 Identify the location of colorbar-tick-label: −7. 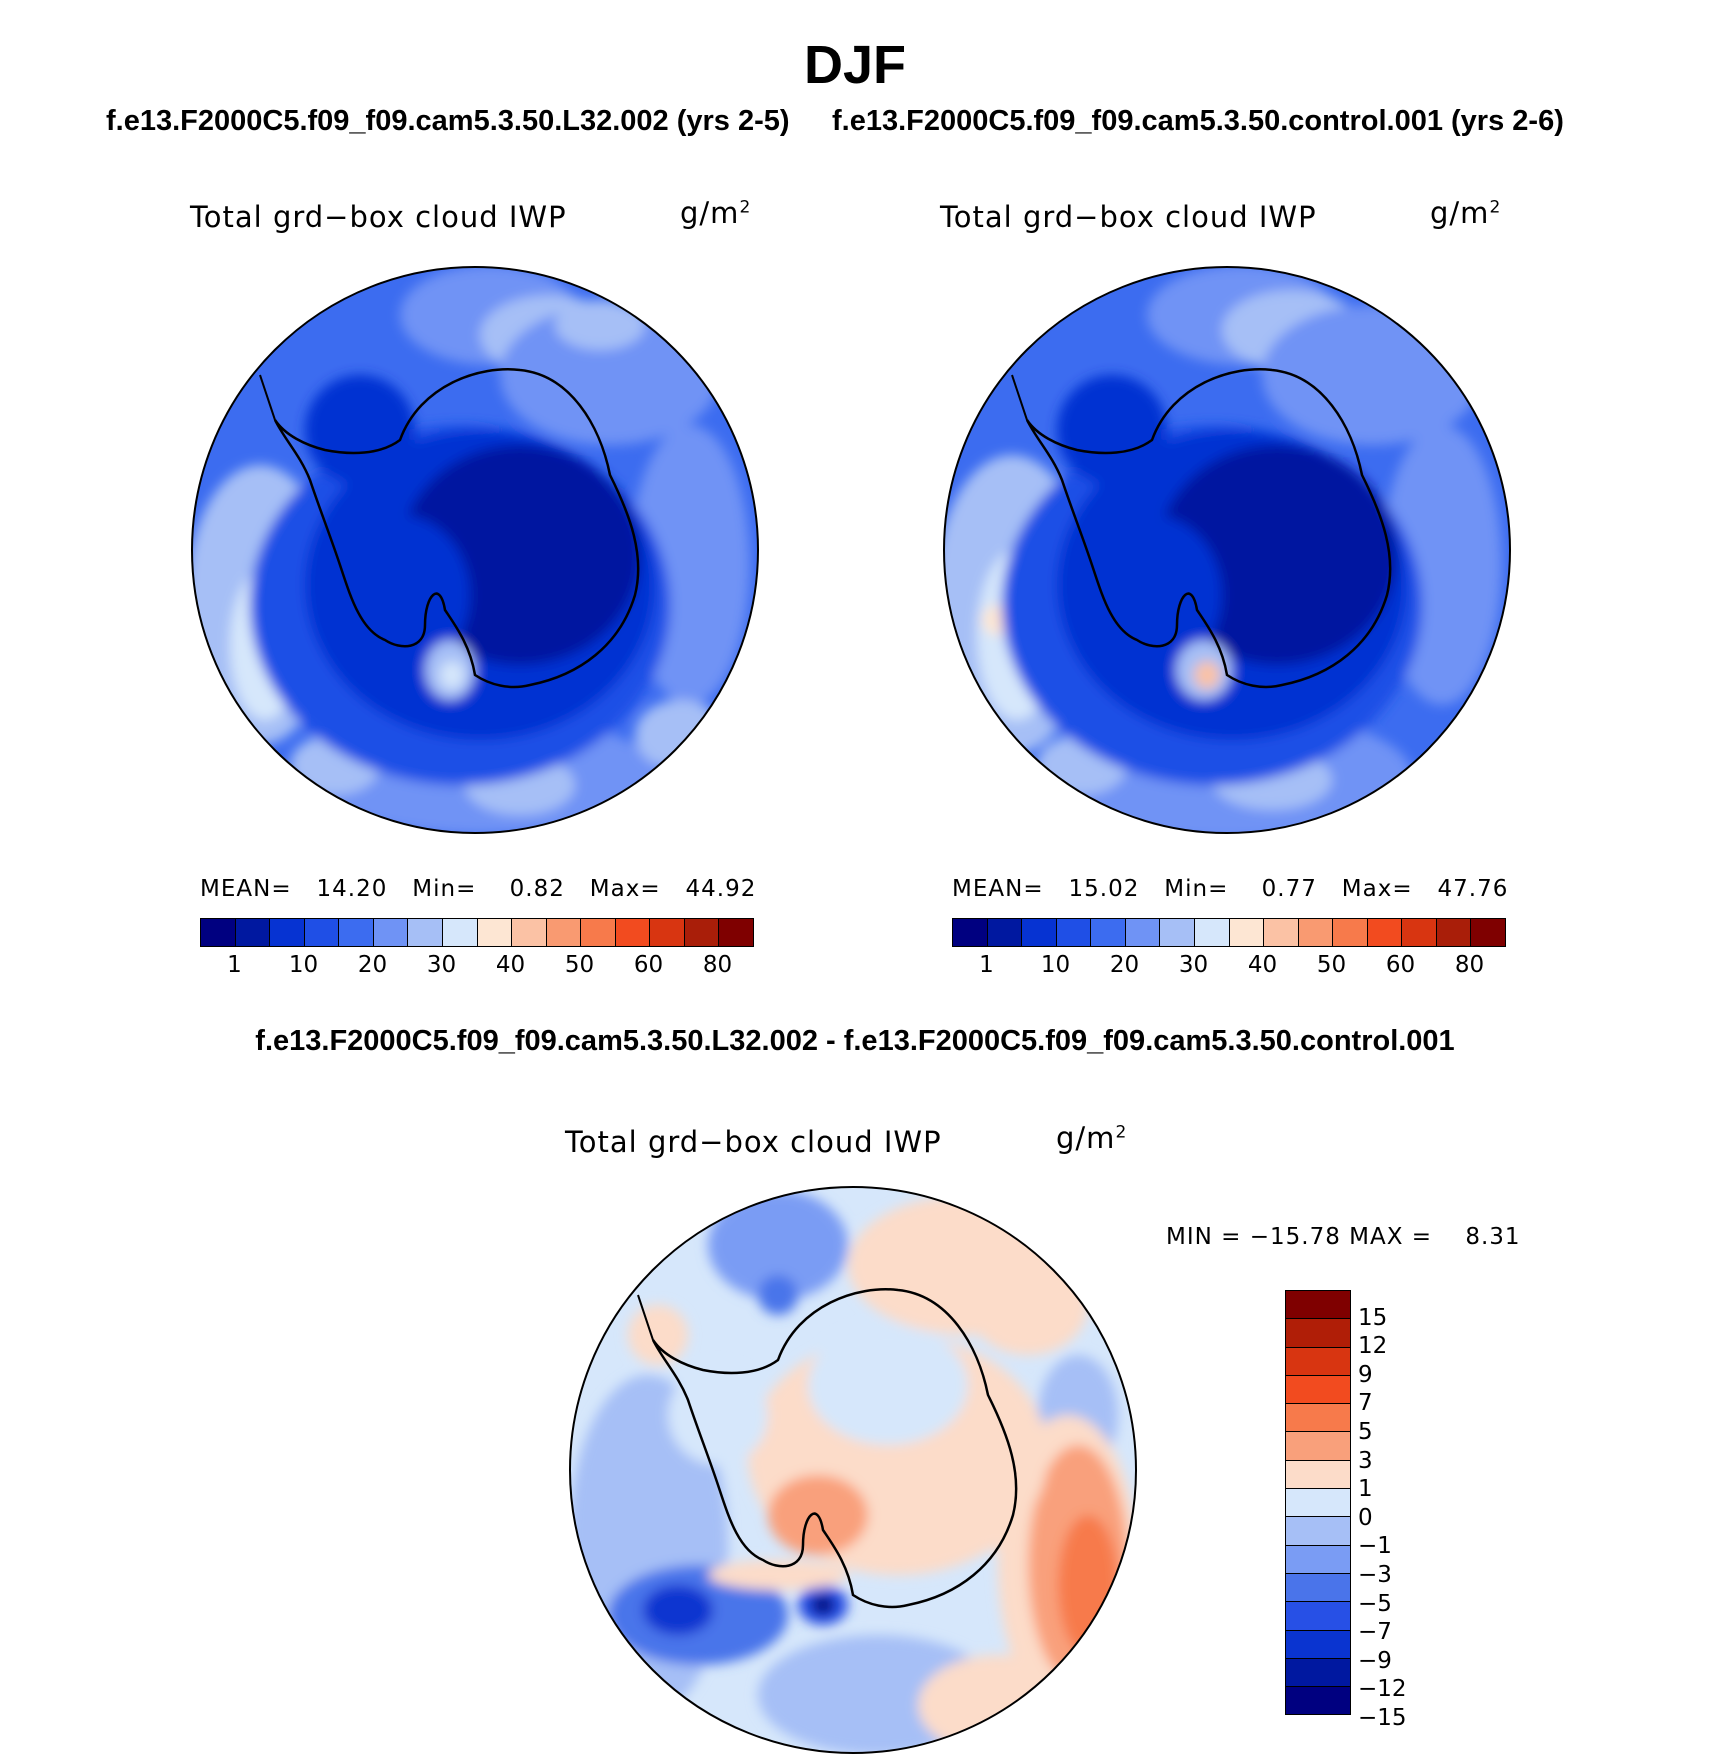
(1375, 1632).